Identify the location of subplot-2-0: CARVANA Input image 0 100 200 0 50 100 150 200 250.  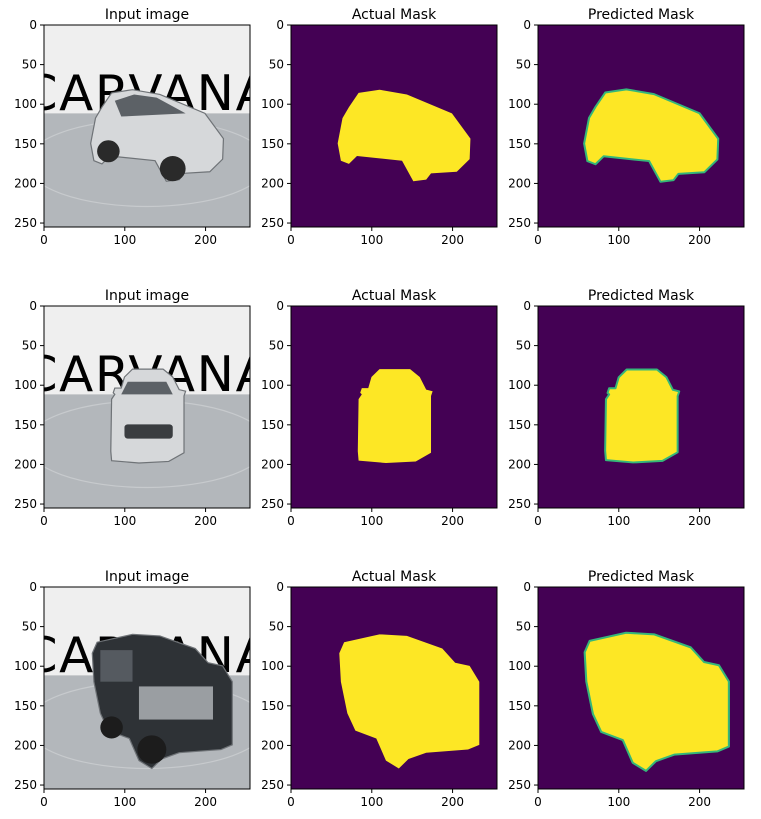
(132, 689).